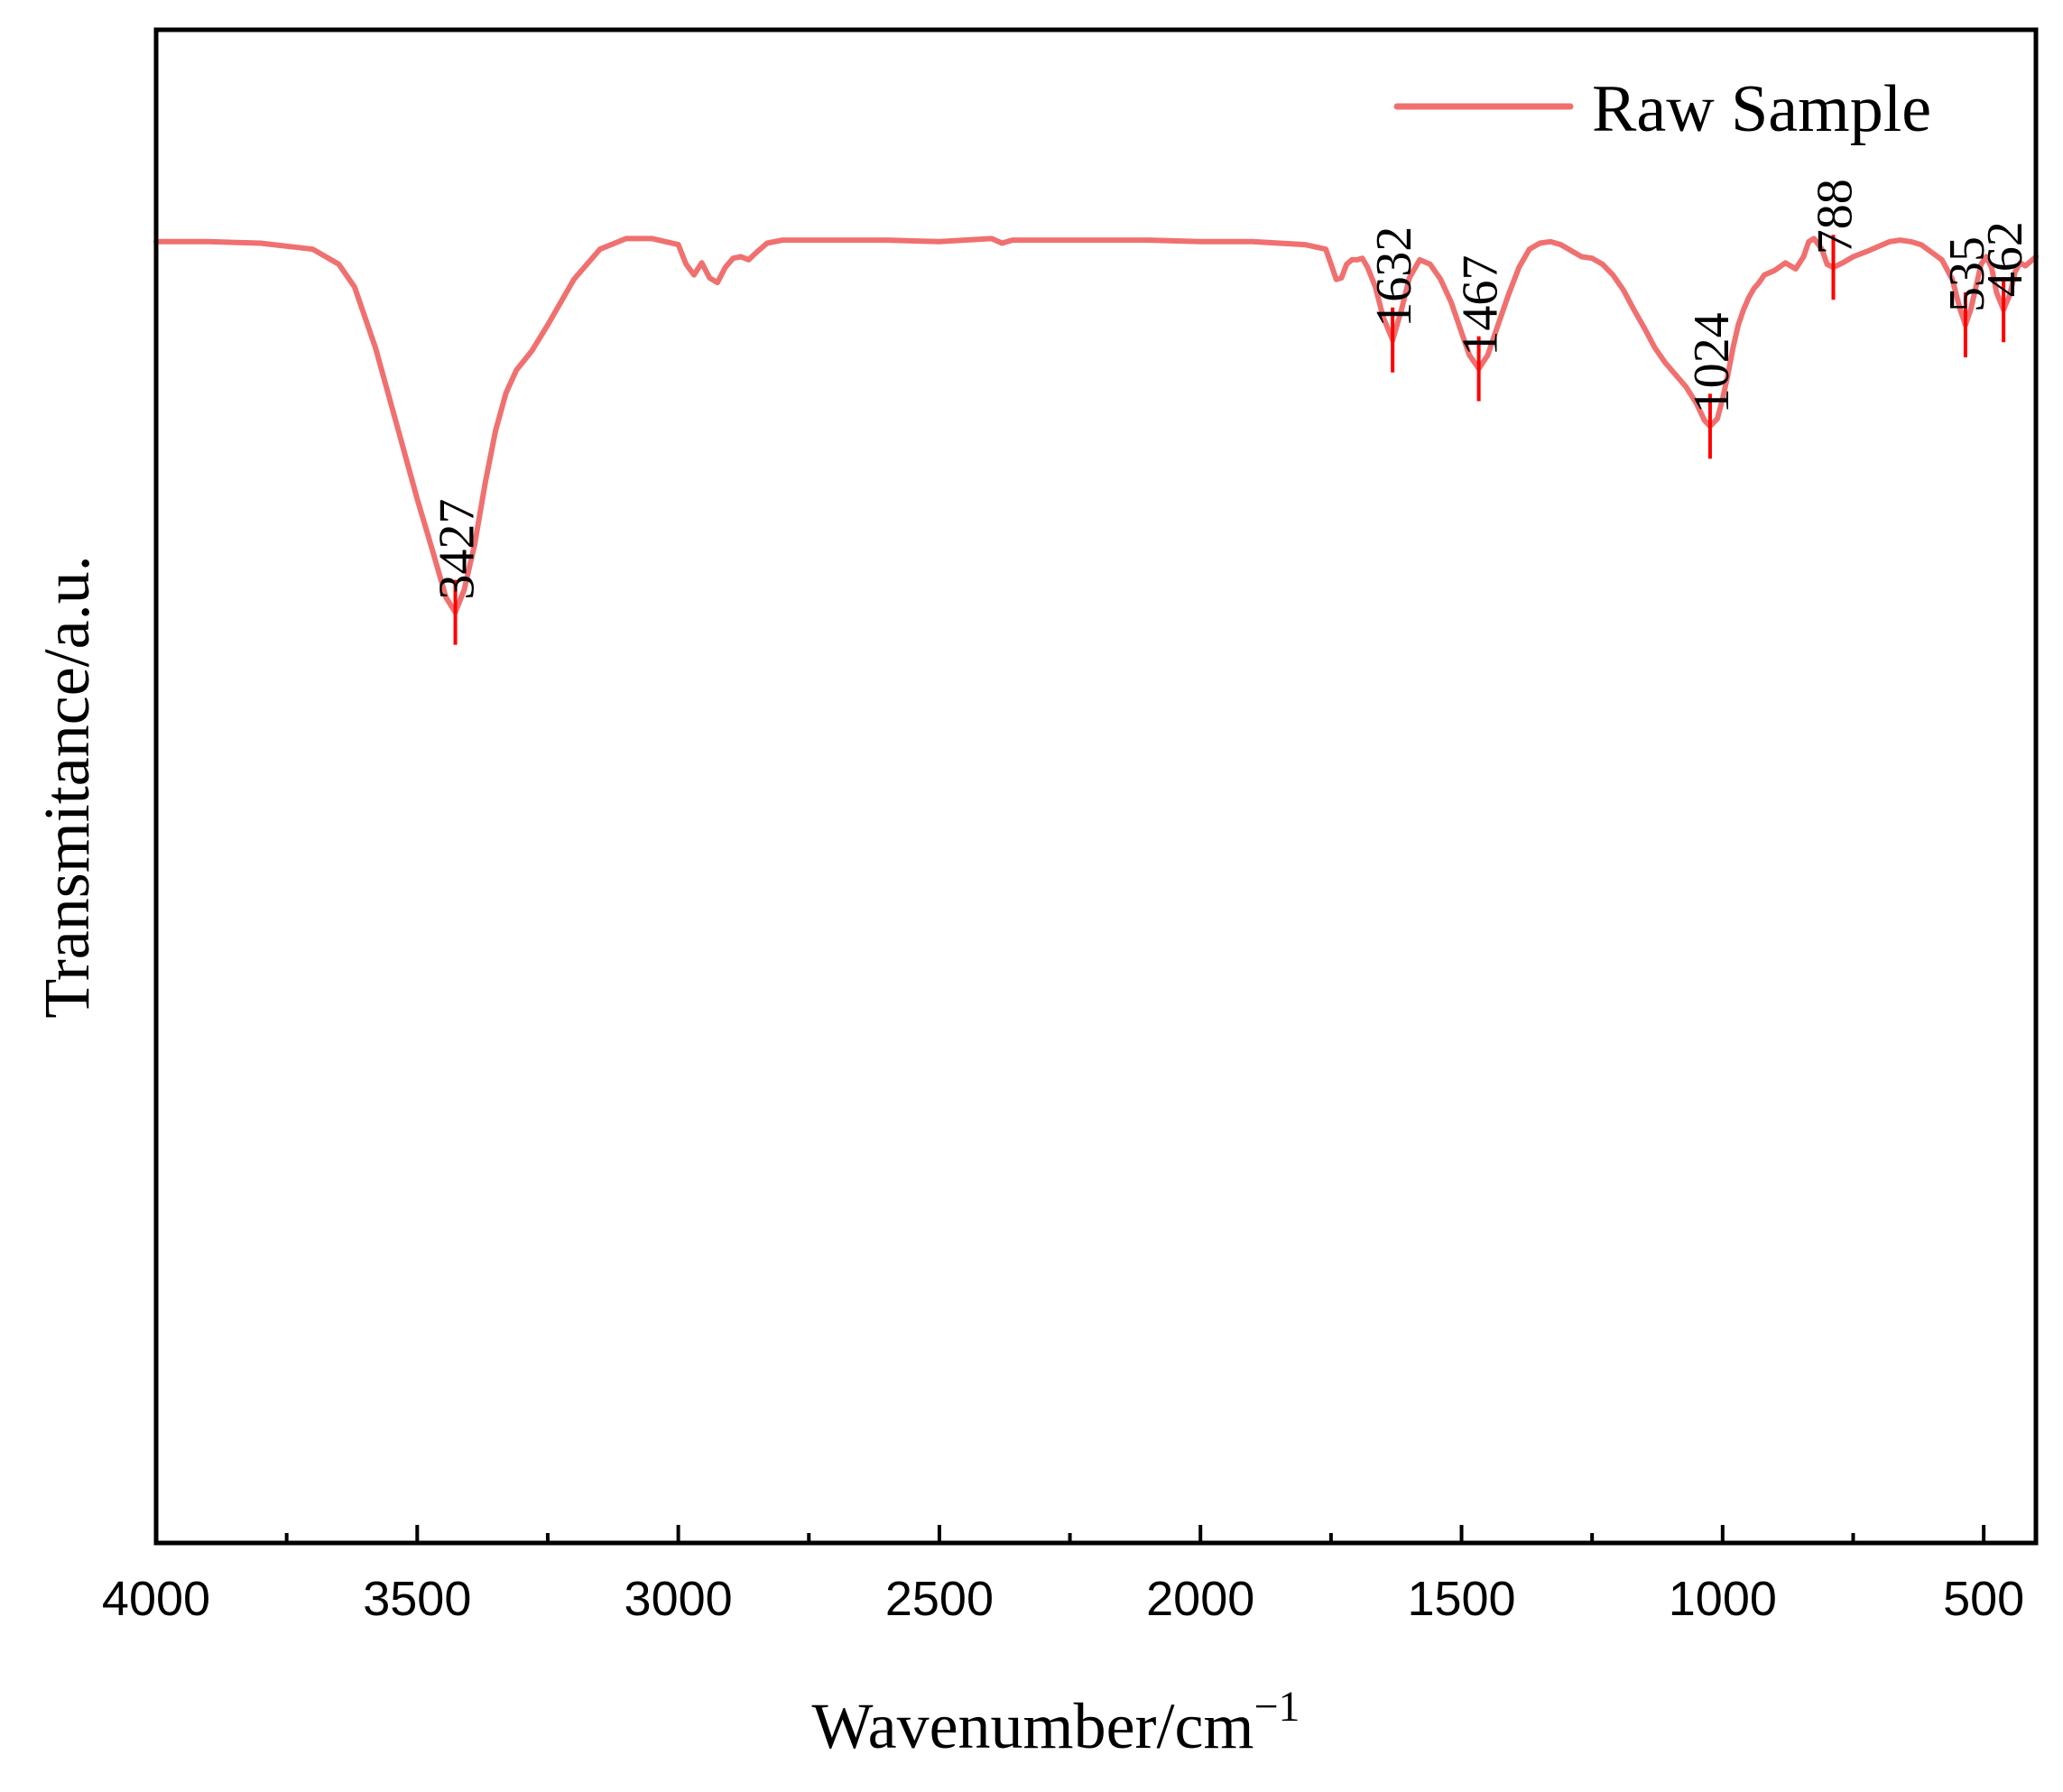  I want to click on peak-label-788: 788, so click(1836, 217).